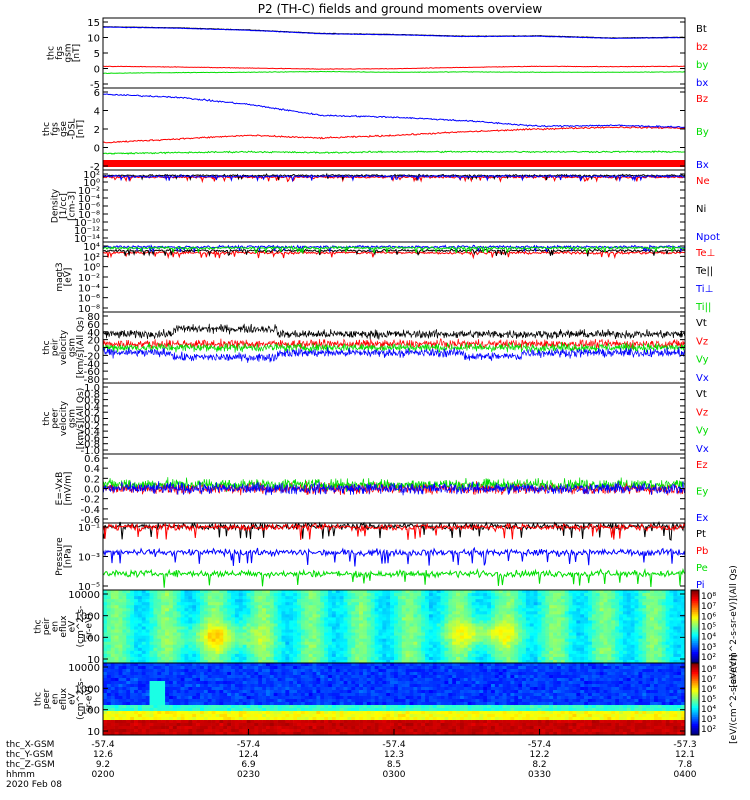  I want to click on series-fgs-bx, so click(393, 33).